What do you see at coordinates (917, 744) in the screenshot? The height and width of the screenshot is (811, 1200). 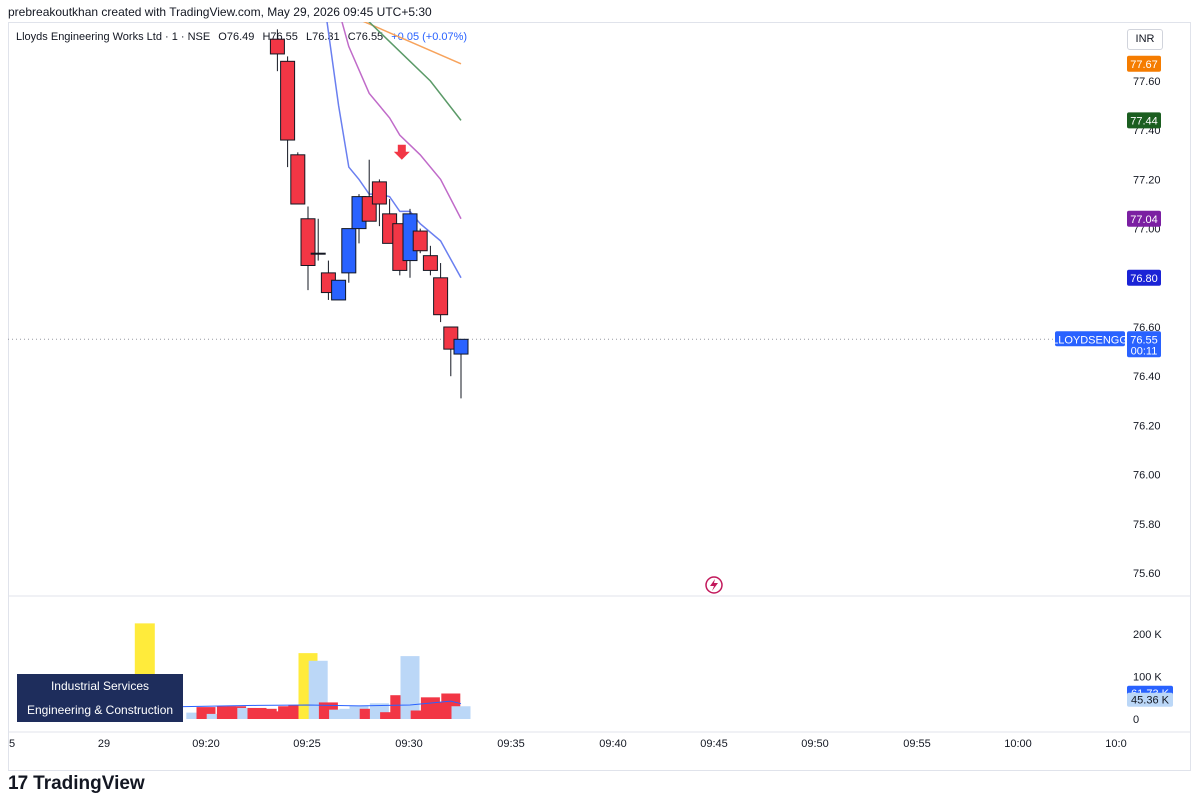 I see `time-tick-label: 09:55` at bounding box center [917, 744].